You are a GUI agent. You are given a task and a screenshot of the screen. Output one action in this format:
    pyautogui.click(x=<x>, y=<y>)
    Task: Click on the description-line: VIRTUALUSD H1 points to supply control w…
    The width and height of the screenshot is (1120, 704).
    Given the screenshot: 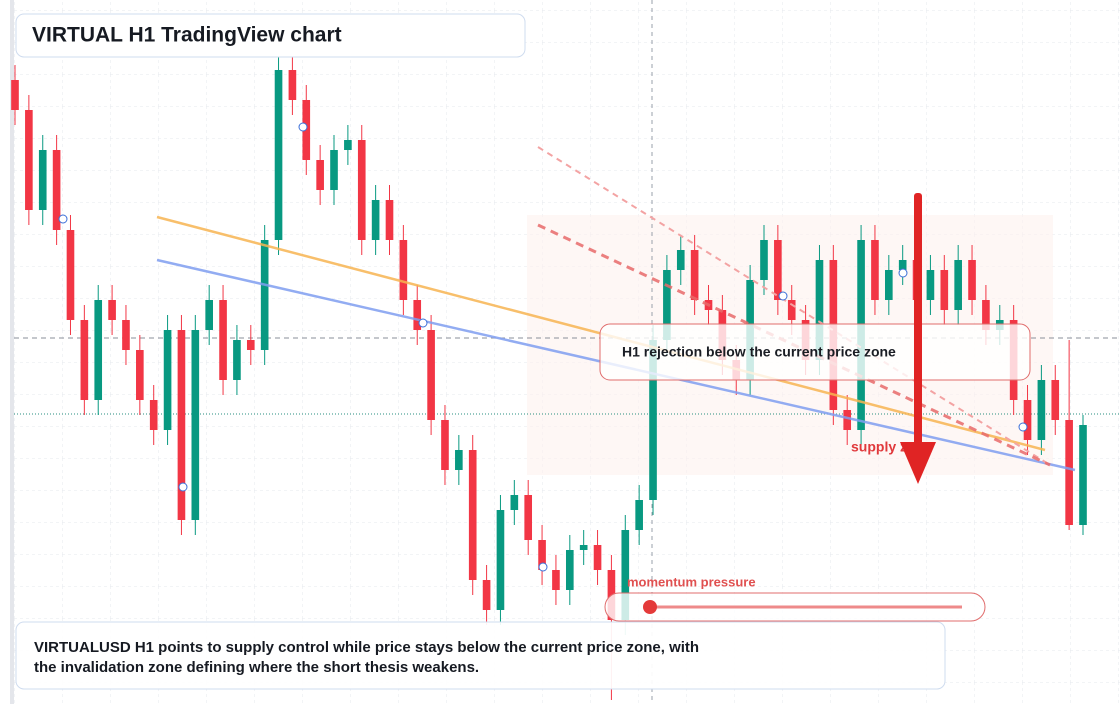 What is the action you would take?
    pyautogui.click(x=366, y=647)
    